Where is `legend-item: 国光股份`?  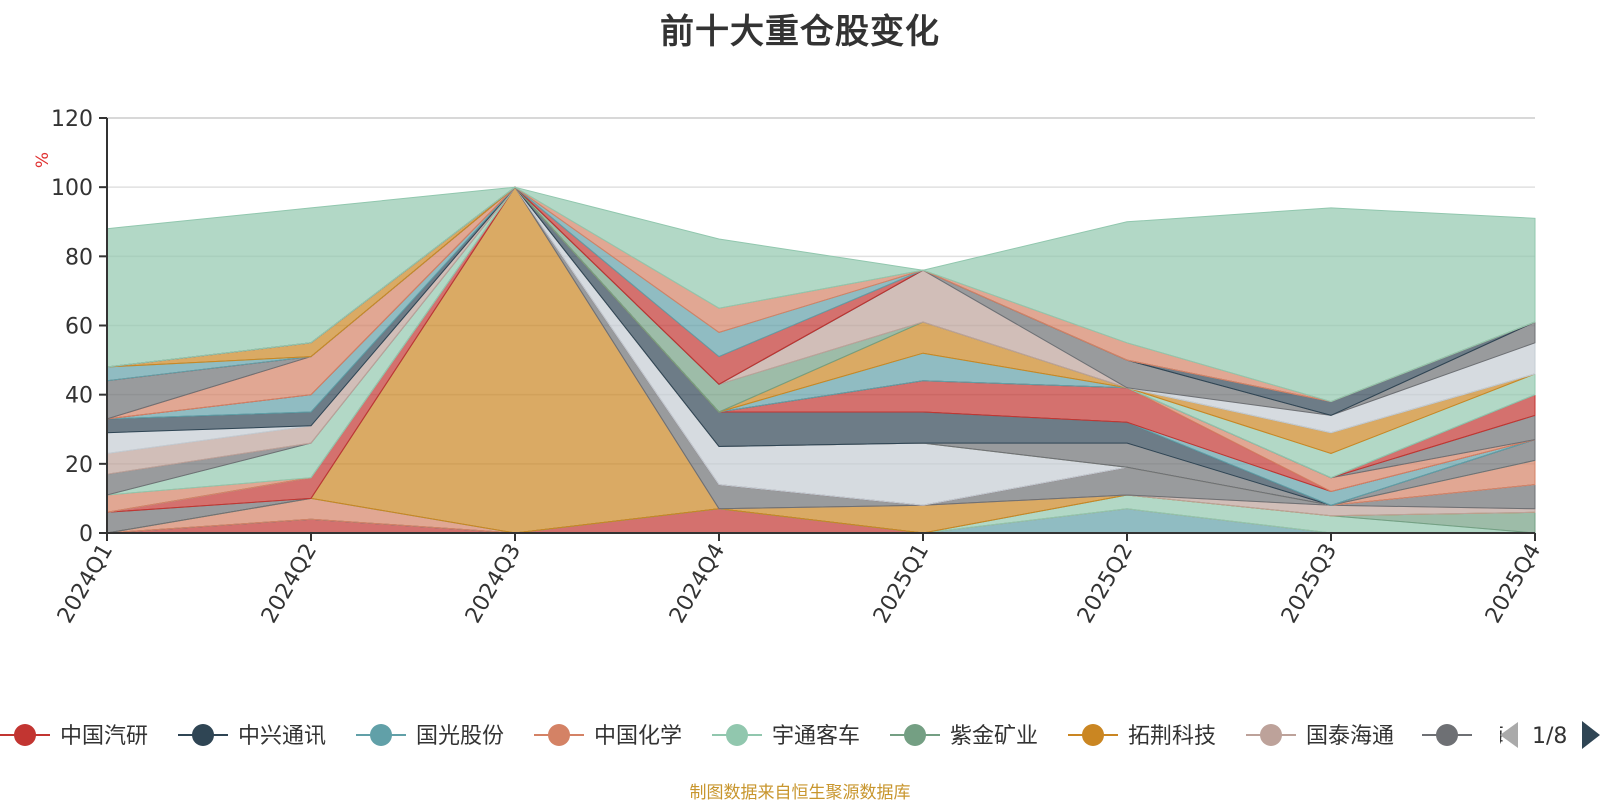 legend-item: 国光股份 is located at coordinates (430, 736).